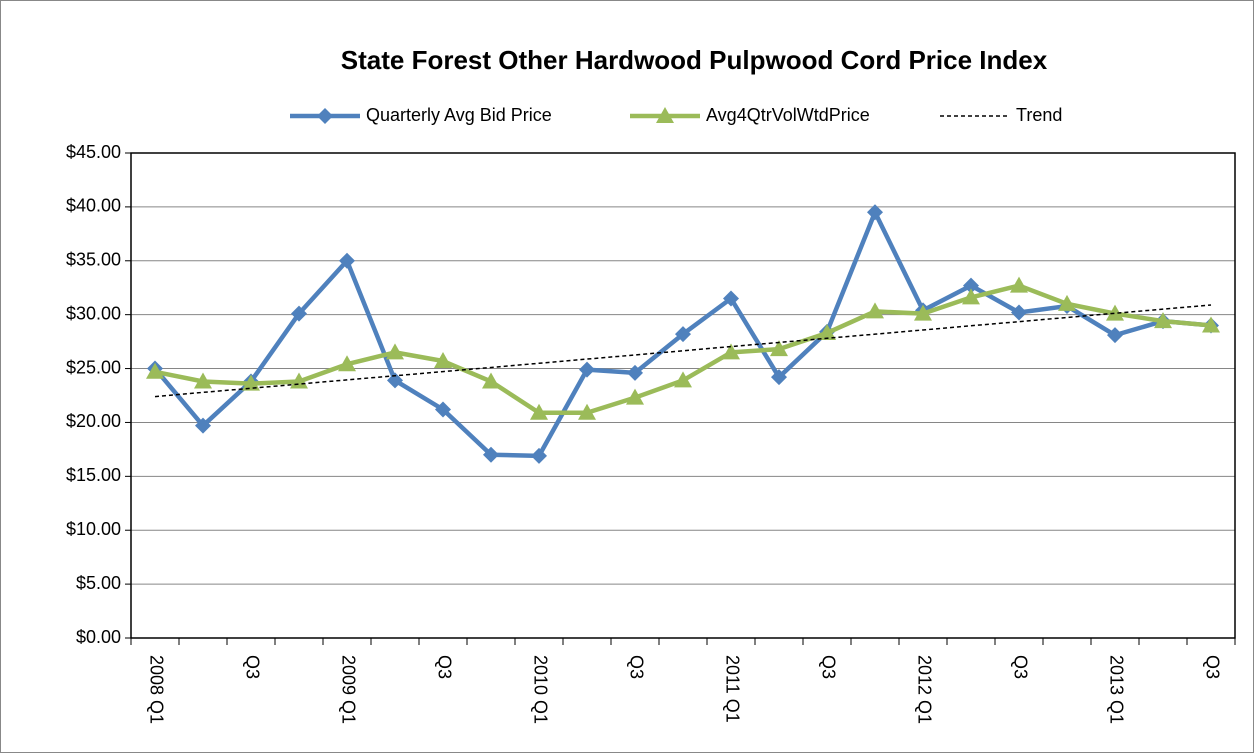 This screenshot has height=753, width=1254. Describe the element at coordinates (156, 689) in the screenshot. I see `x-tick-label: 2008 Q1` at that location.